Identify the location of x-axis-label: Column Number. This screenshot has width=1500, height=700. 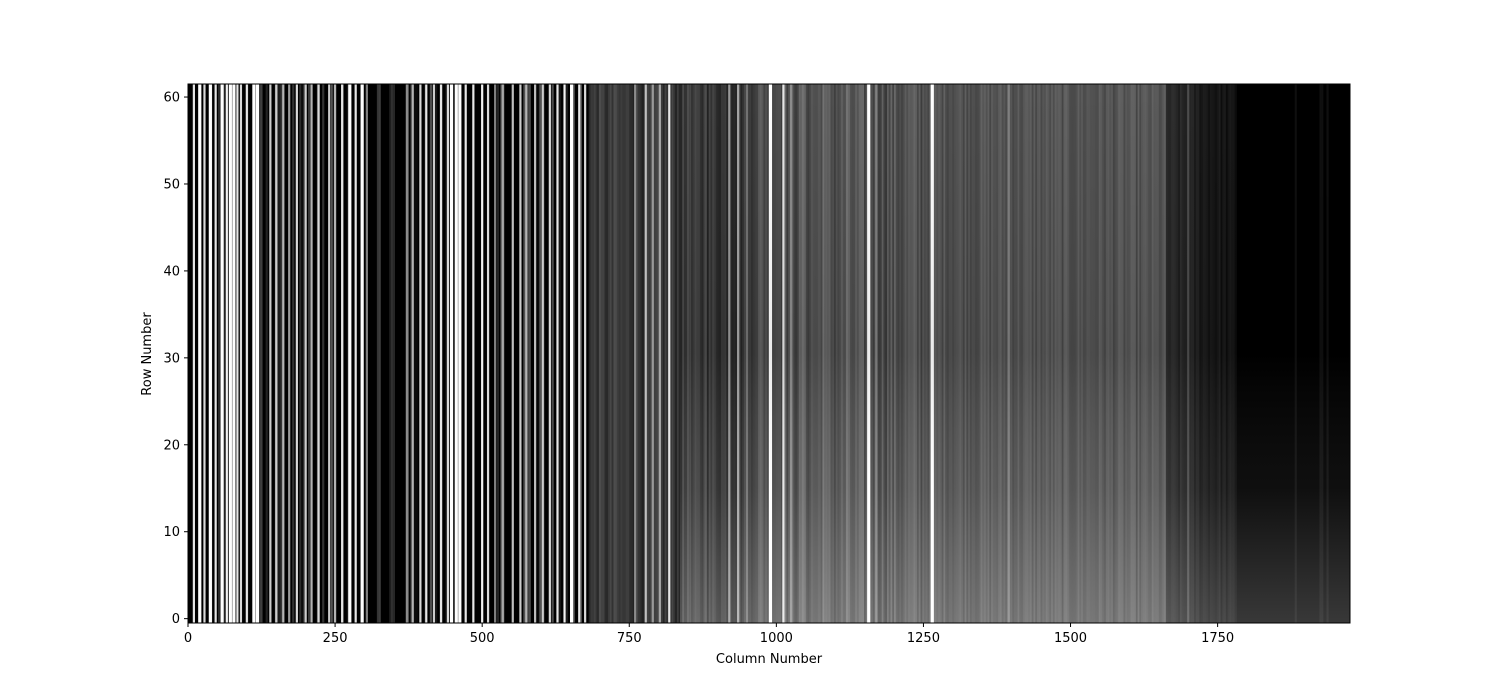
(769, 659).